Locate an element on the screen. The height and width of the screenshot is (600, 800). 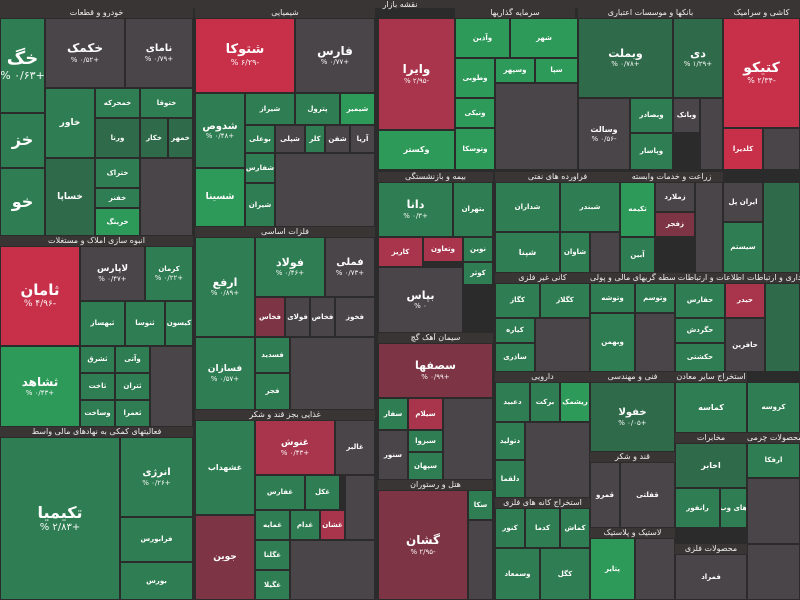
stock-tile: ثاخت is located at coordinates (97, 386).